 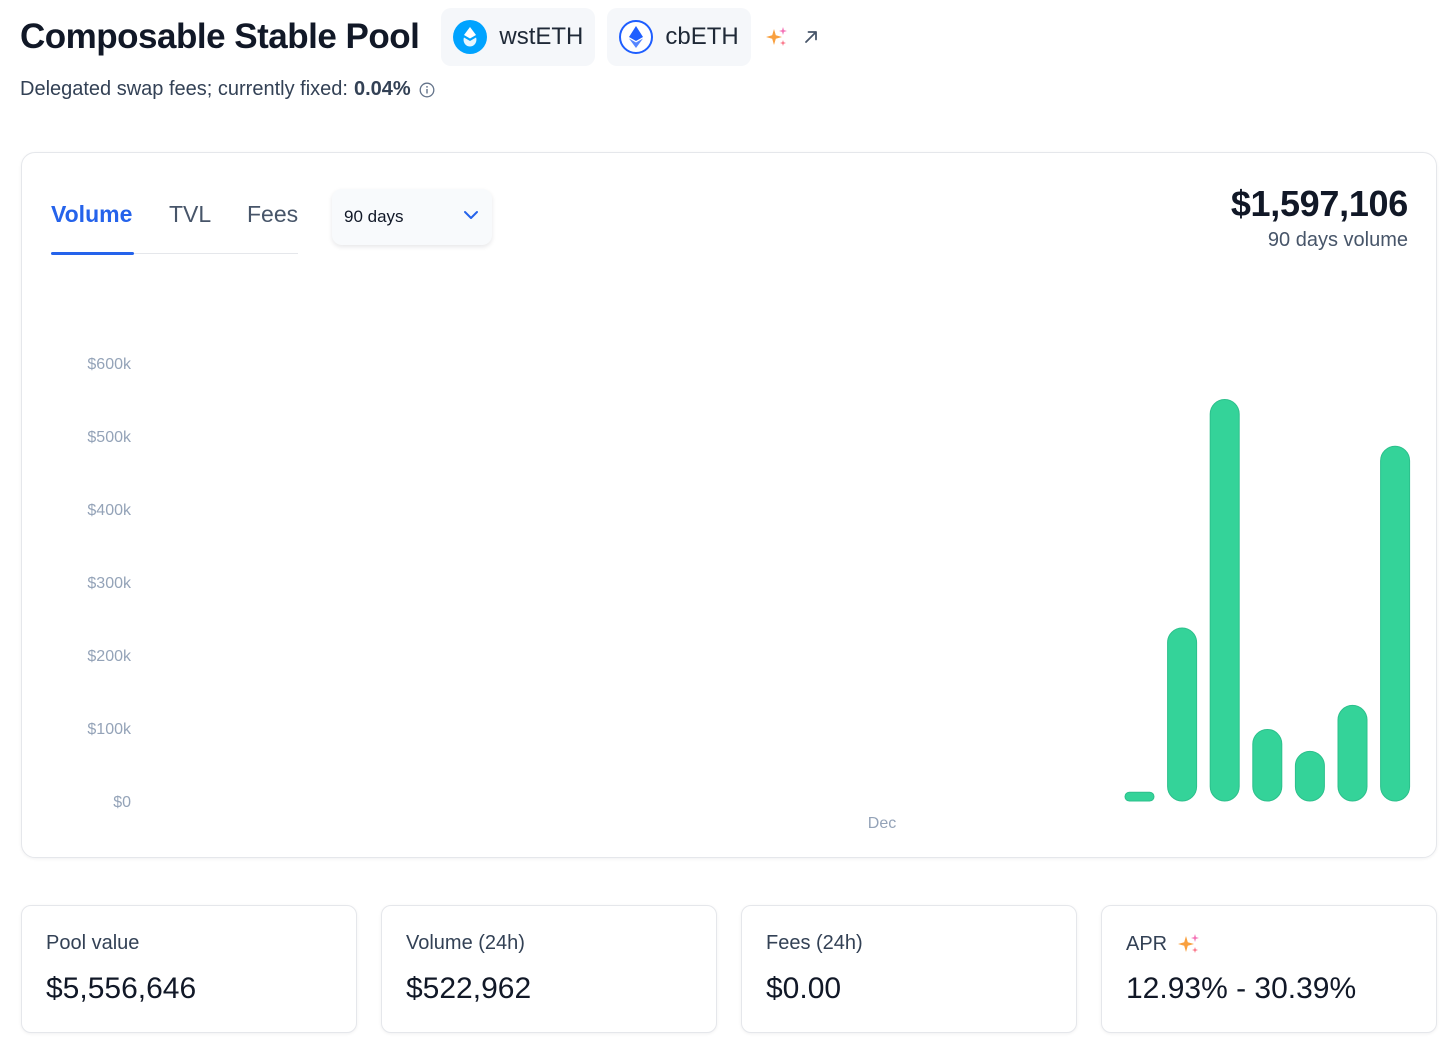 I want to click on stat-label: Pool value, so click(x=93, y=943).